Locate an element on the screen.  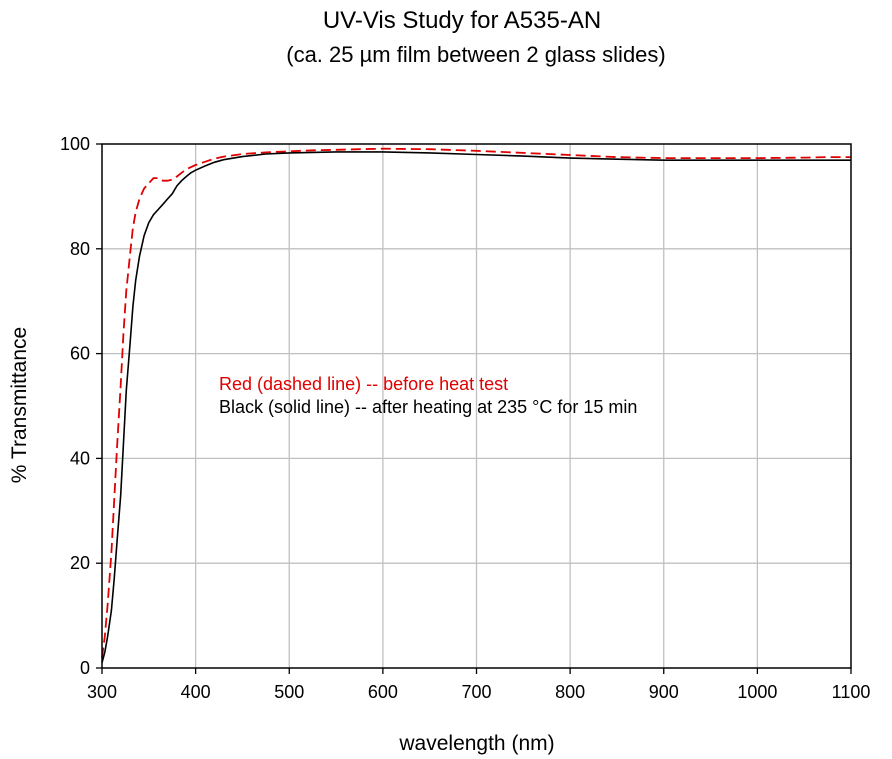
y-axis-label: % Transmittance is located at coordinates (19, 405).